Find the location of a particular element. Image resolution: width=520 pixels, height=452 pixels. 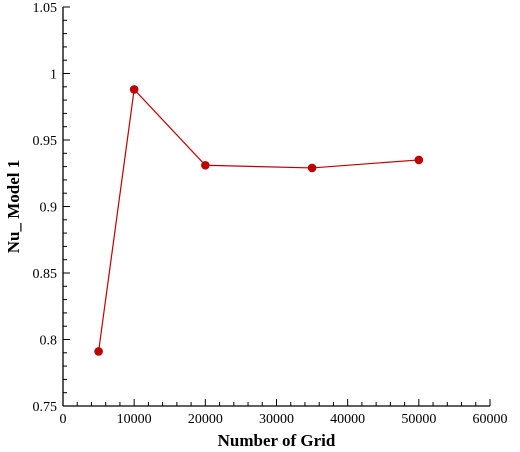

x-tick-label: 30000 is located at coordinates (276, 419).